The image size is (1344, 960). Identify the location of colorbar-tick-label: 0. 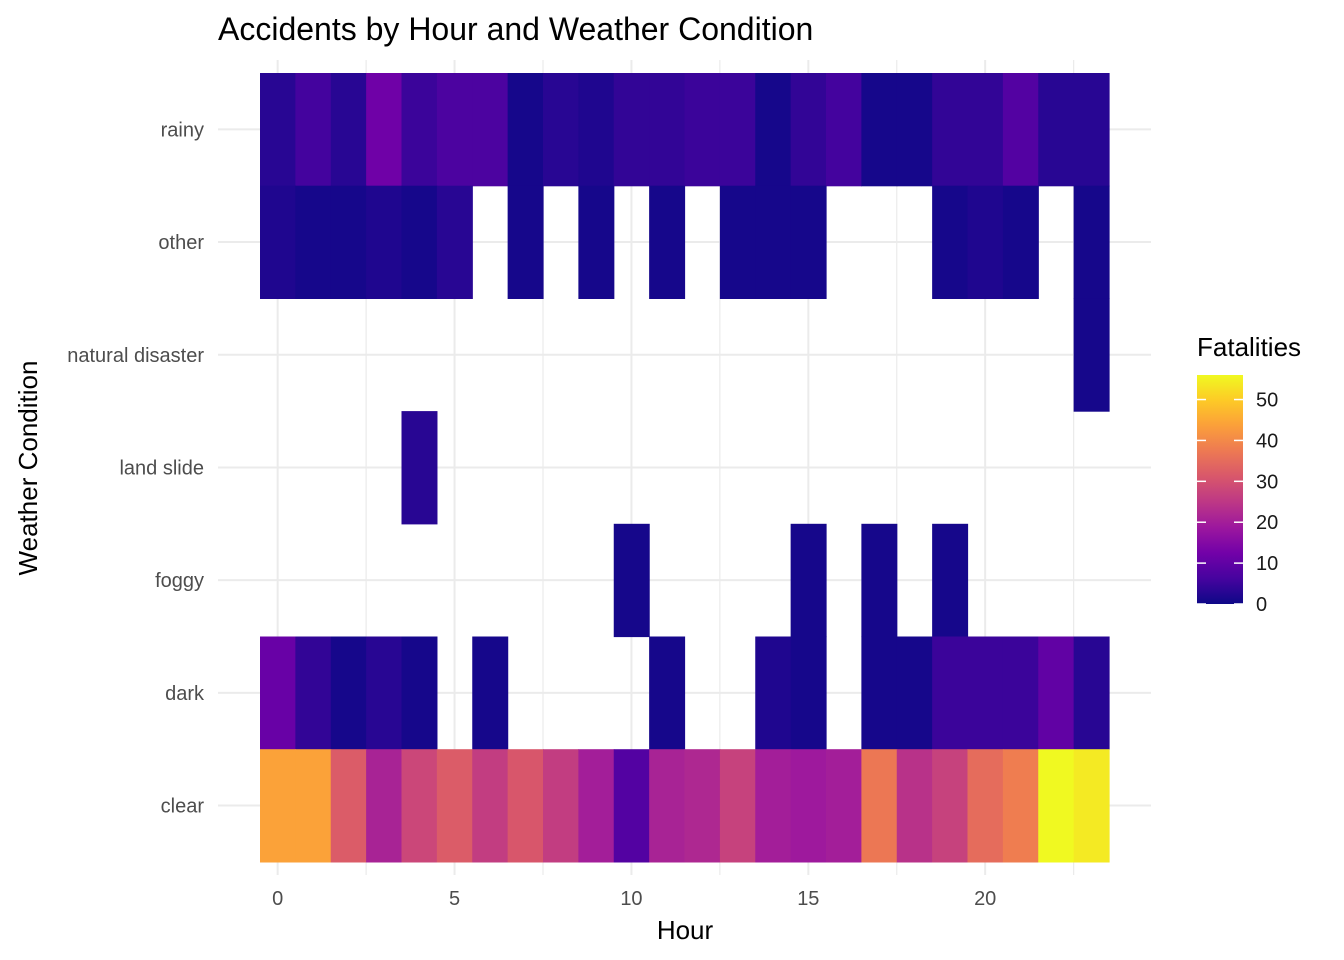
(1261, 605).